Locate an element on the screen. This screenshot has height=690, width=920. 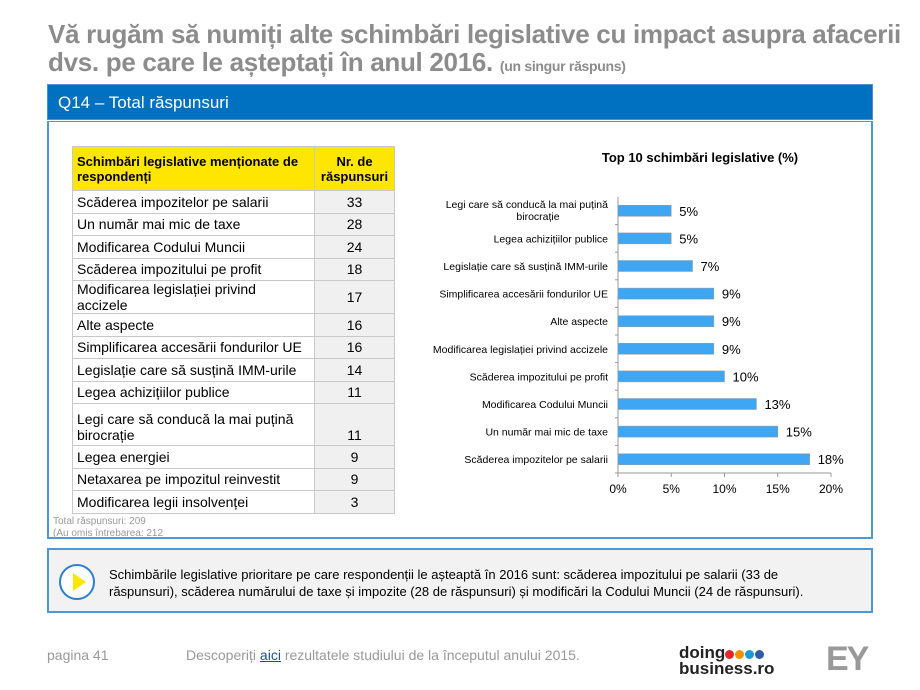
table-row: Simplificarea accesării fondurilor UE 16 is located at coordinates (233, 347).